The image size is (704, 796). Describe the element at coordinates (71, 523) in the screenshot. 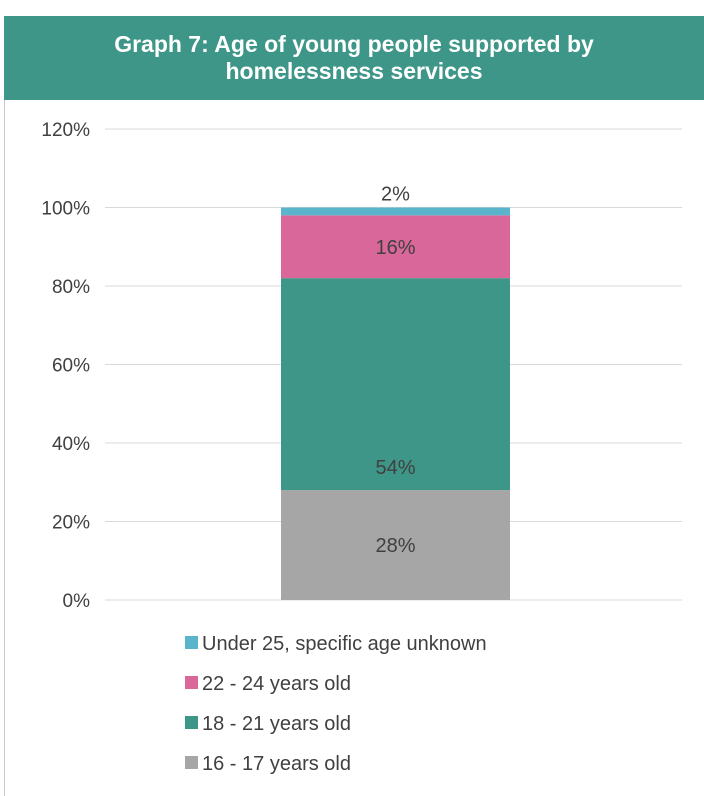

I see `y-tick-label: 20%` at that location.